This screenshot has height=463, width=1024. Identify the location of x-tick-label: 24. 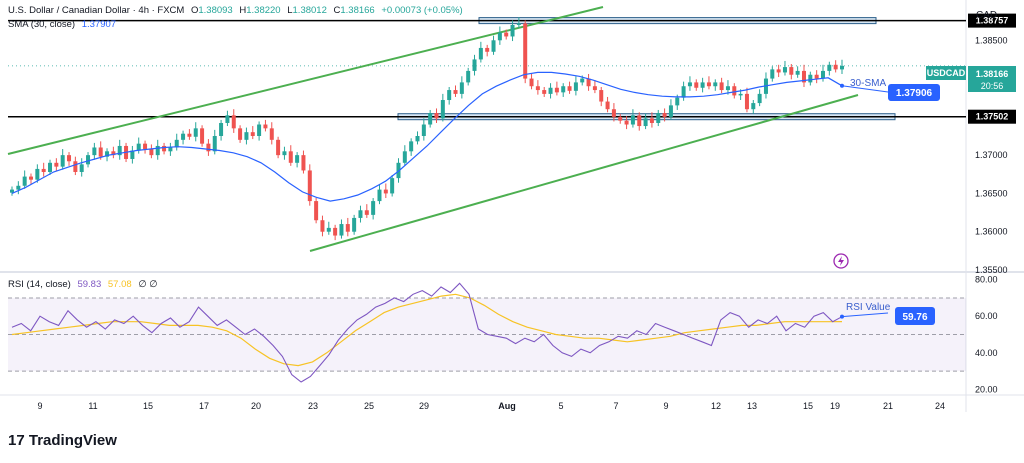
(940, 406).